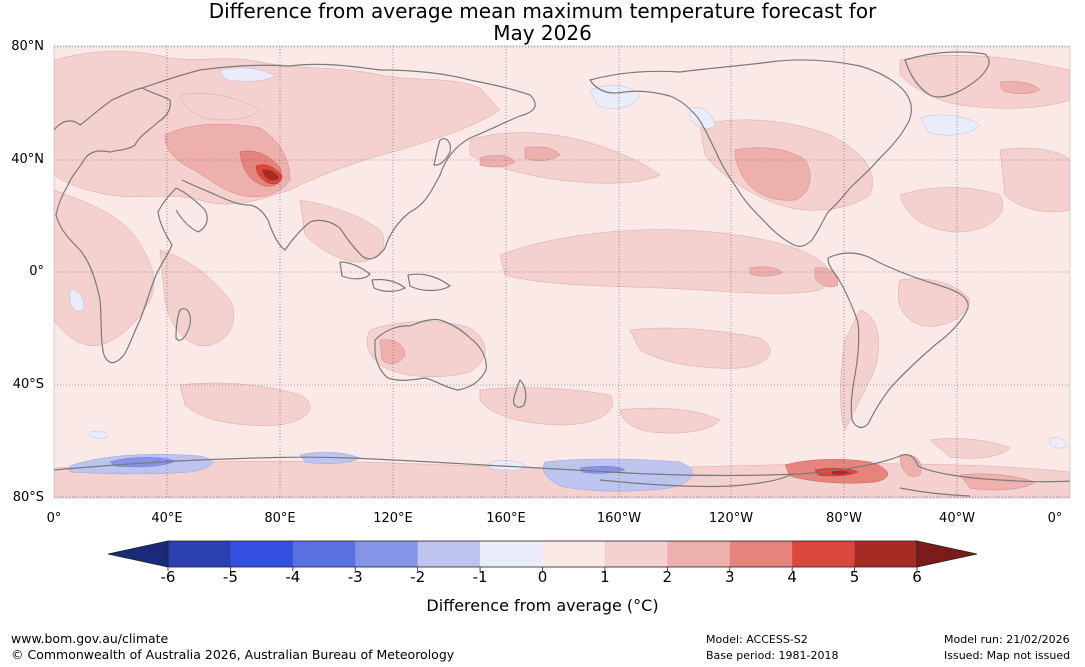  I want to click on lon-label-120w: 120°W, so click(731, 518).